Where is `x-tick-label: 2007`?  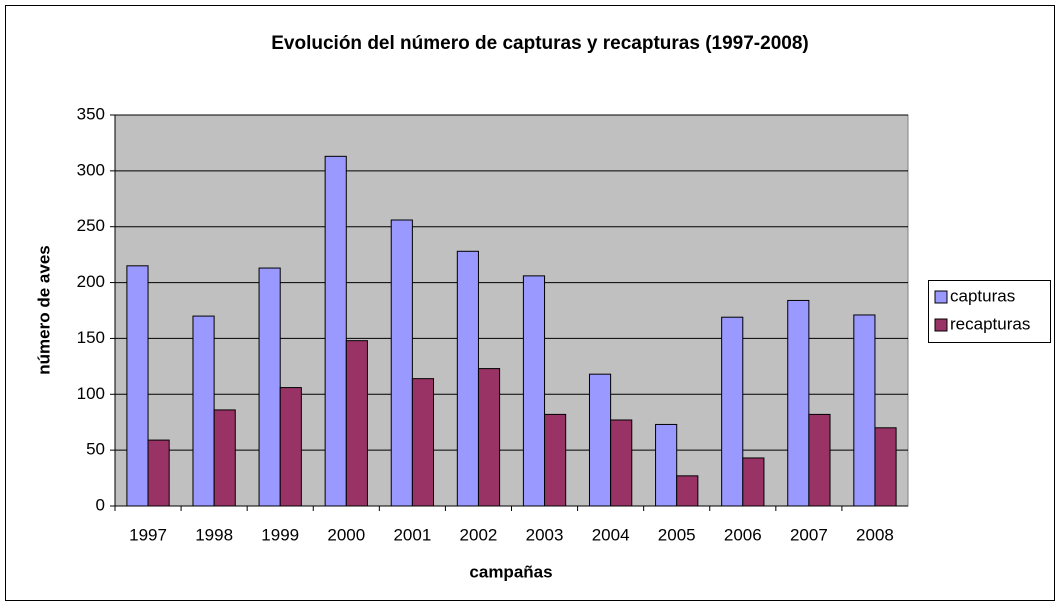
x-tick-label: 2007 is located at coordinates (809, 534).